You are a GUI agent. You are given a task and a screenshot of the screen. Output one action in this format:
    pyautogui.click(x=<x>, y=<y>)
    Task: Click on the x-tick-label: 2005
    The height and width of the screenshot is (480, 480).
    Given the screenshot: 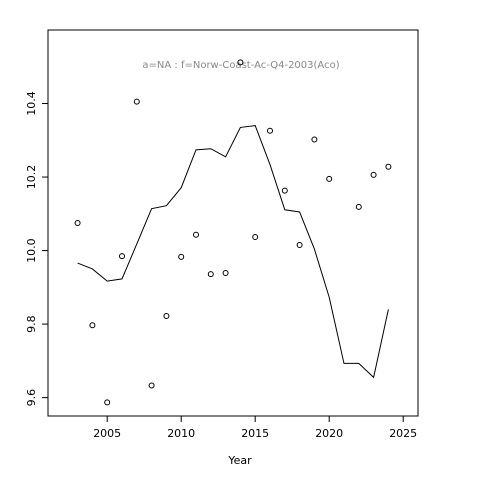 What is the action you would take?
    pyautogui.click(x=107, y=433)
    